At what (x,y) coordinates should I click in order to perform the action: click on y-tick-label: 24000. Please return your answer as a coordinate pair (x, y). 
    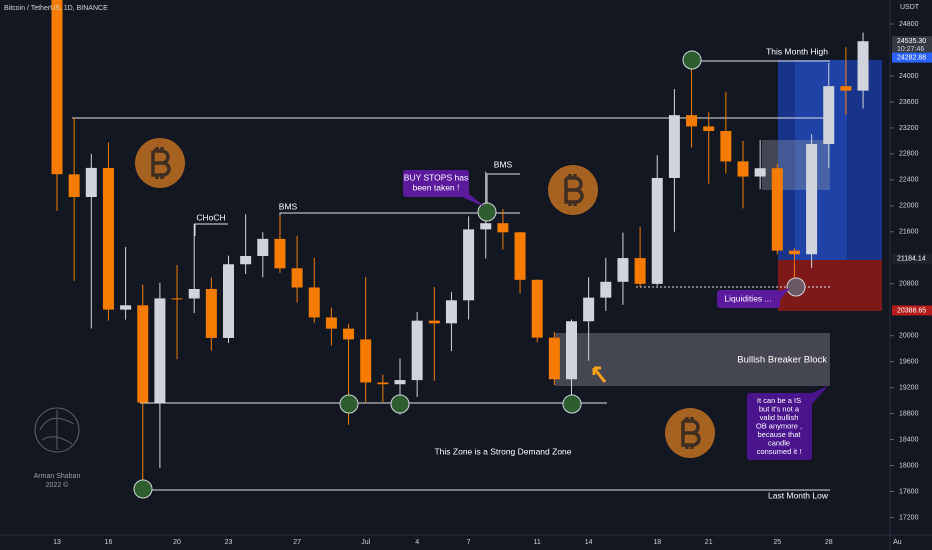
    Looking at the image, I should click on (909, 76).